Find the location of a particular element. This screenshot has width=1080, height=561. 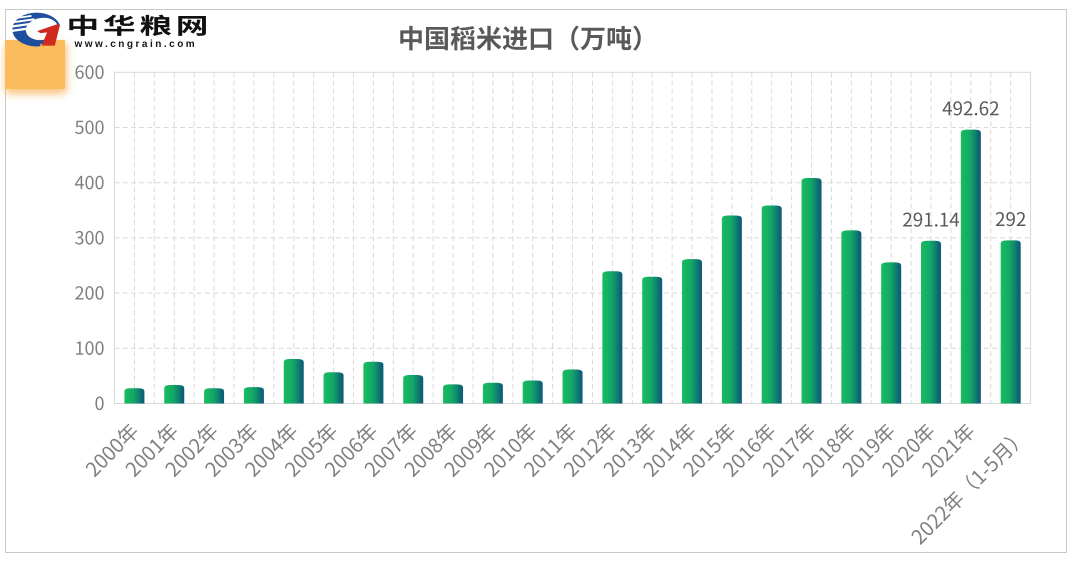

chart-title is located at coordinates (520, 38).